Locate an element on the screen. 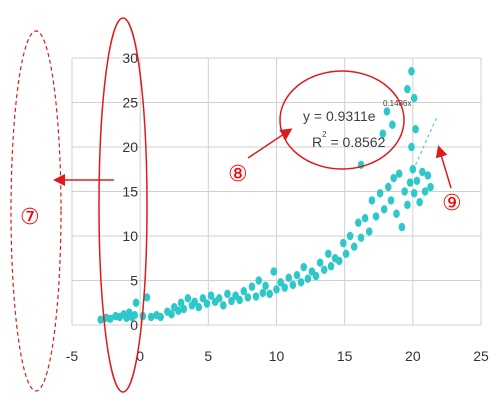 The height and width of the screenshot is (394, 493). trend-r-squared-exp: 2 is located at coordinates (324, 134).